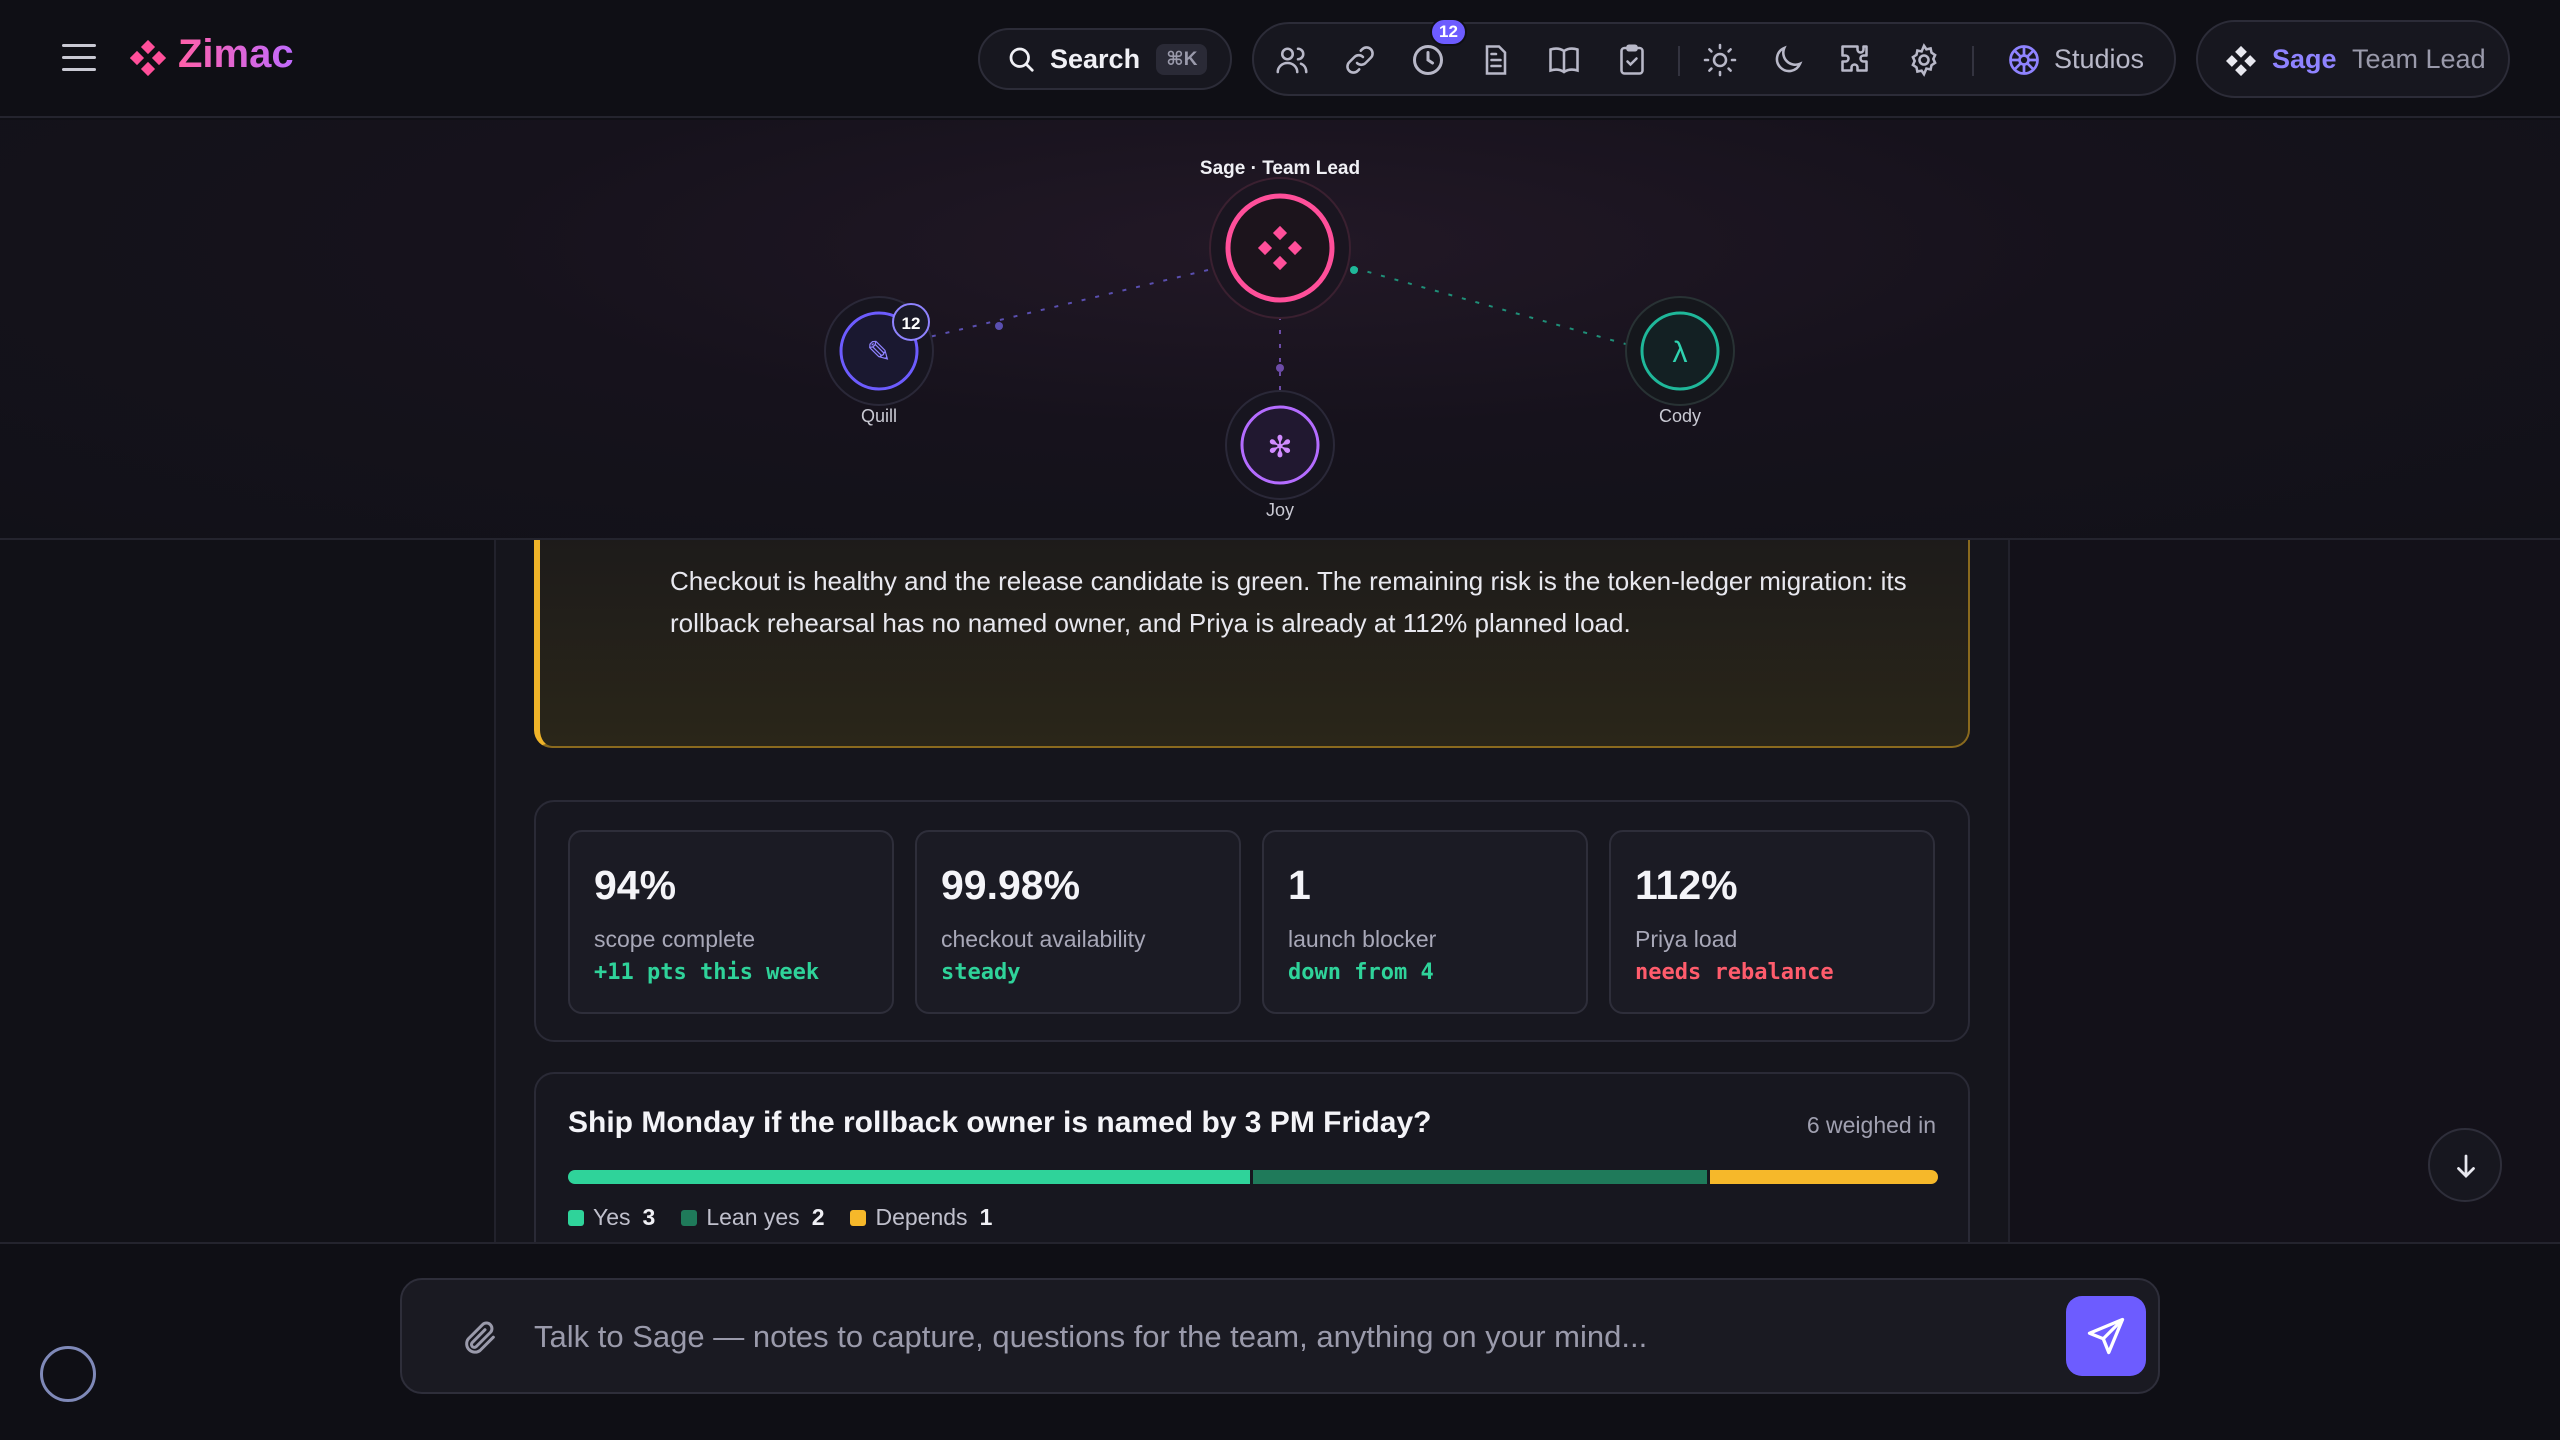 Image resolution: width=2560 pixels, height=1440 pixels. I want to click on poll-count: 6 weighed in, so click(1871, 1125).